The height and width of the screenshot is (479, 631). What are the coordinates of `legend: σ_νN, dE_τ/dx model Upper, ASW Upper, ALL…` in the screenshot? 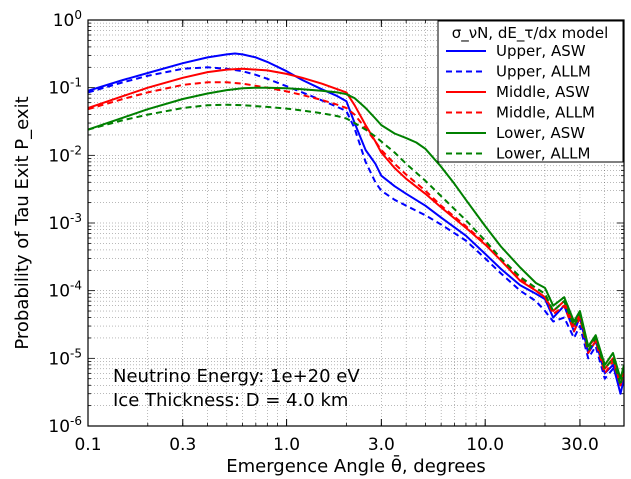 It's located at (530, 91).